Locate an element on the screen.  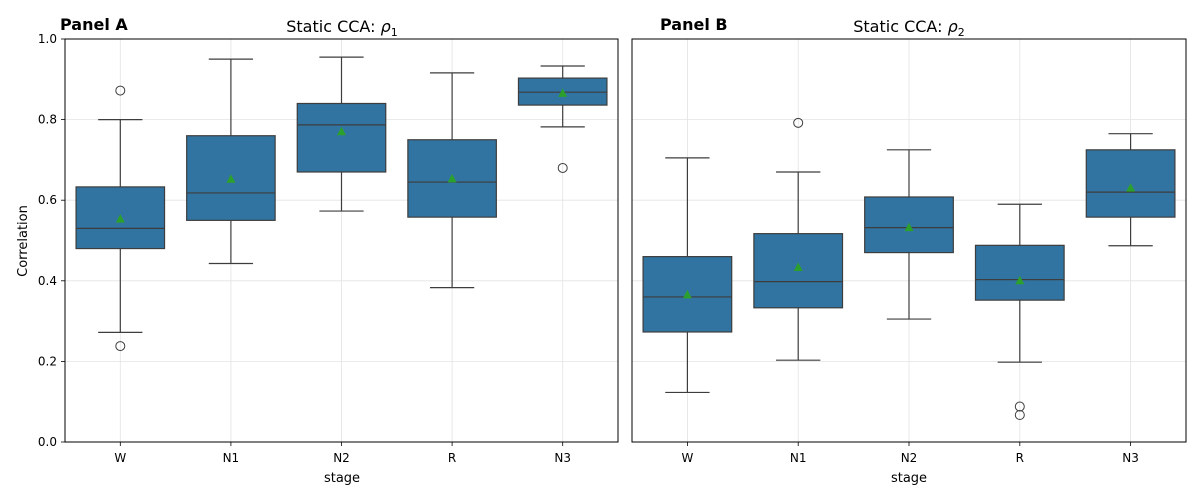
panel-a-box-W is located at coordinates (120, 218).